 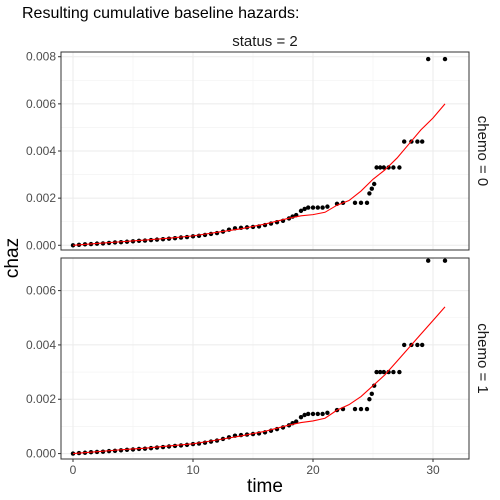 What do you see at coordinates (482, 151) in the screenshot?
I see `row-facet-label: chemo = 0` at bounding box center [482, 151].